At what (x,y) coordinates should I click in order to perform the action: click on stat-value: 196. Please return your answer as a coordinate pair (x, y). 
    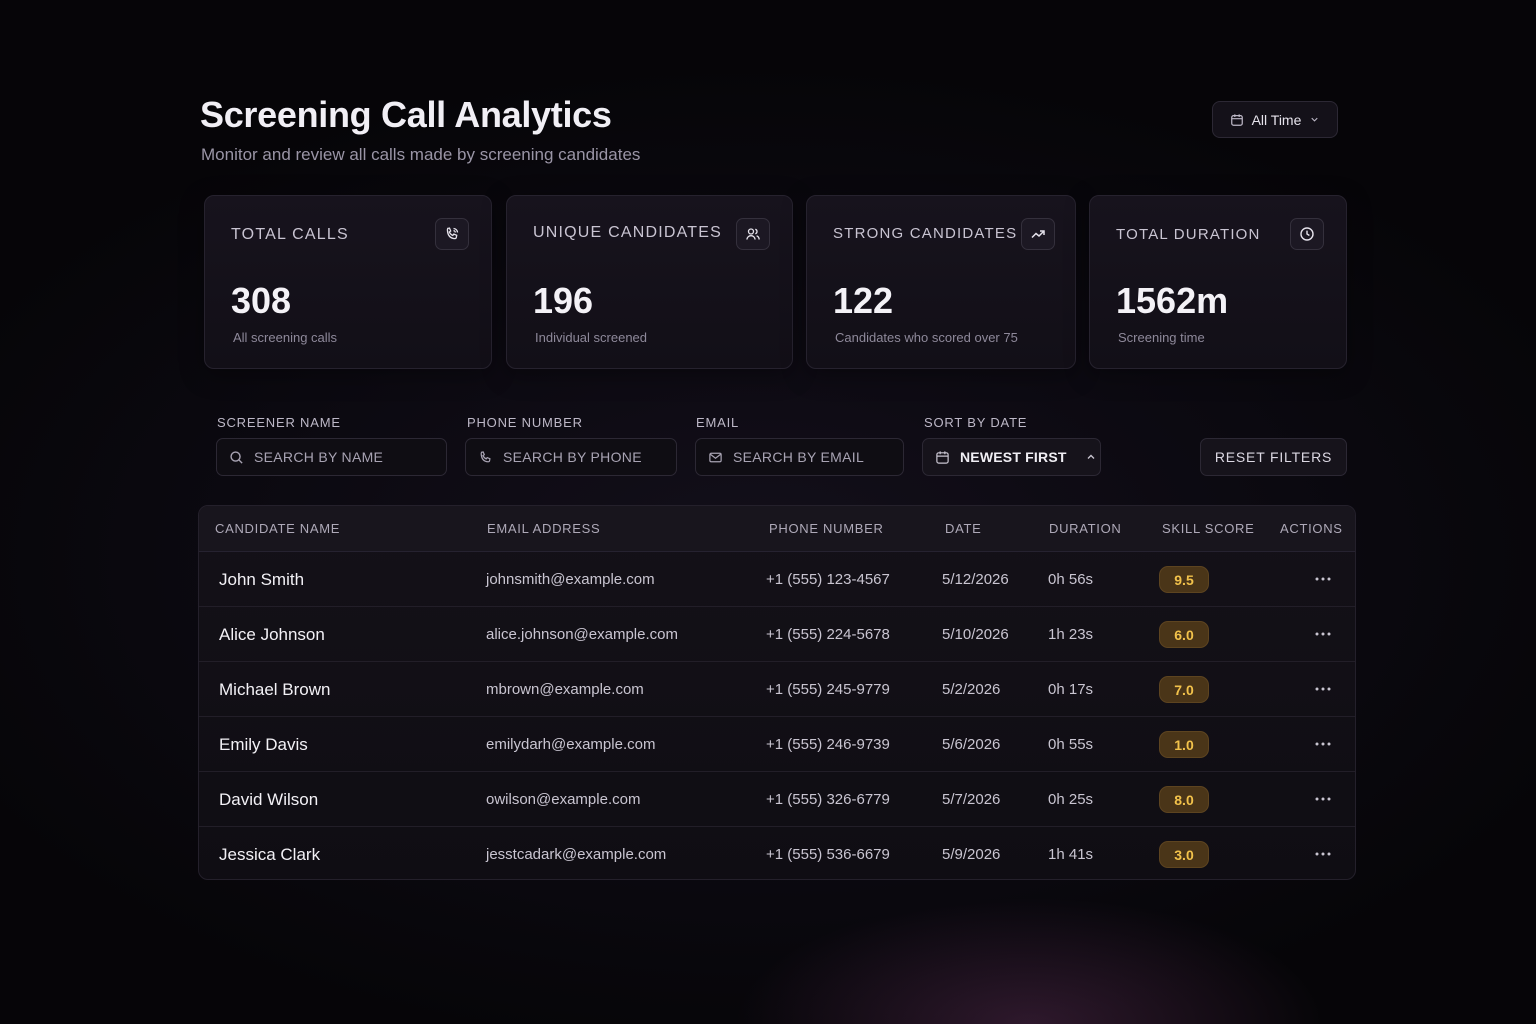
    Looking at the image, I should click on (563, 300).